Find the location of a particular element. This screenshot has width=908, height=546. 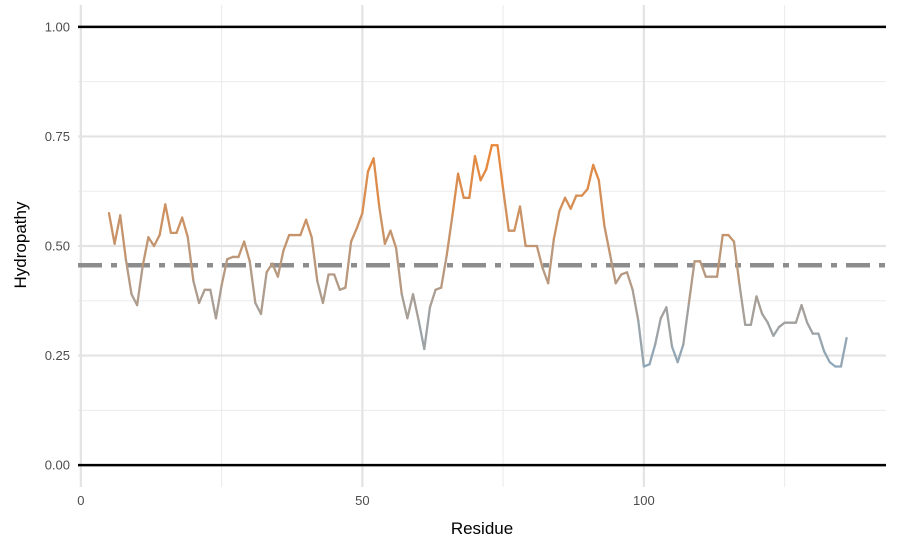

x-axis-ticks: 0 50 100 is located at coordinates (366, 500).